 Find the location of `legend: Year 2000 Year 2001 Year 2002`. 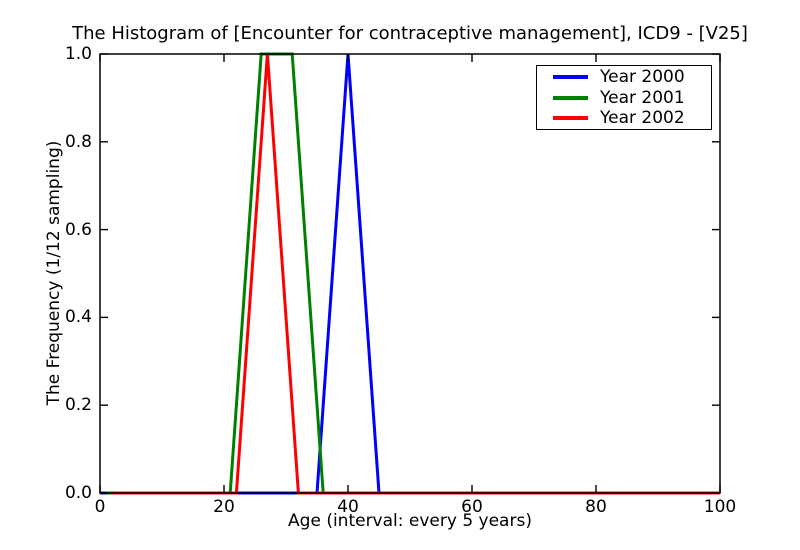

legend: Year 2000 Year 2001 Year 2002 is located at coordinates (624, 97).